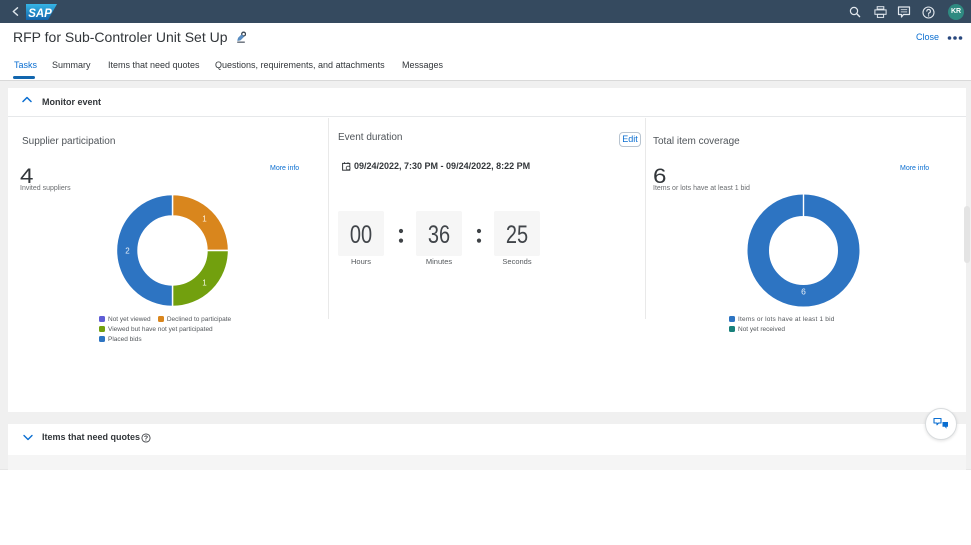  I want to click on svg-text: 6, so click(803, 292).